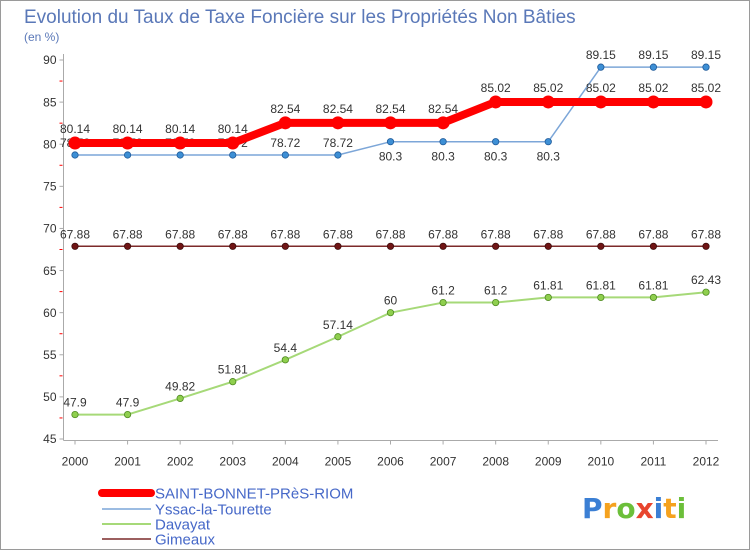 This screenshot has width=750, height=550. I want to click on data-point-saint-bonnet-pres-riom-2002, so click(180, 143).